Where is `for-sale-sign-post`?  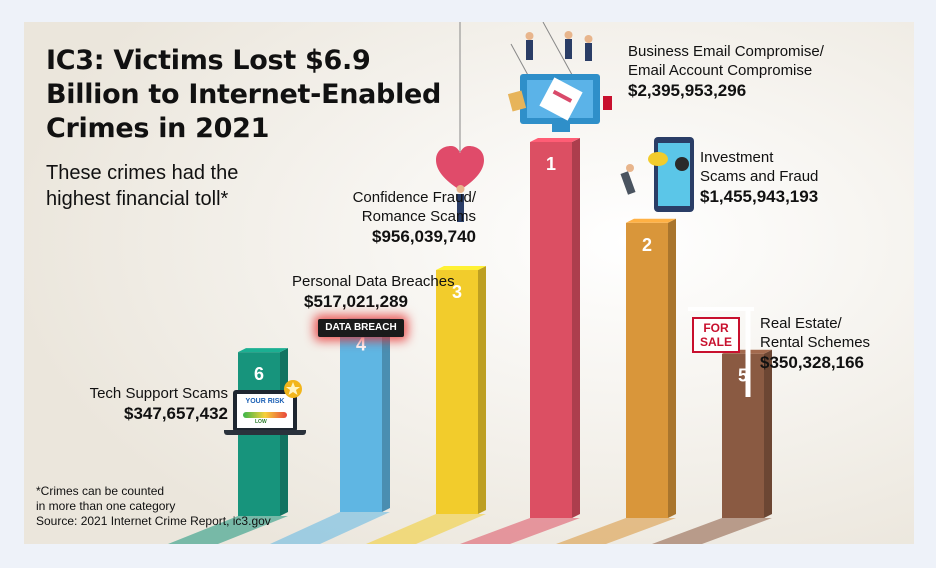 for-sale-sign-post is located at coordinates (721, 352).